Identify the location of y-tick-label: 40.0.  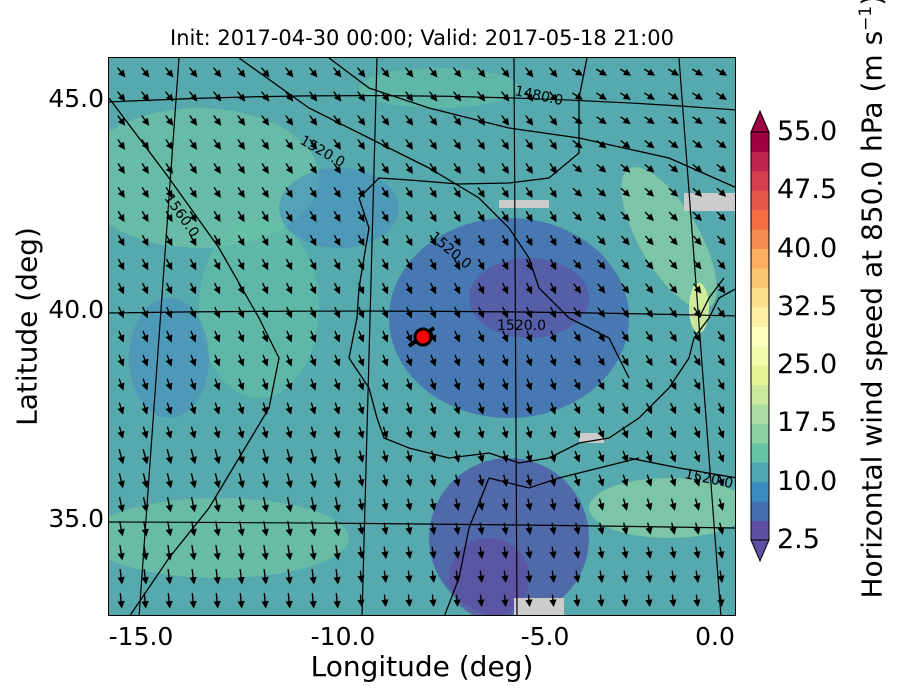
(76, 309).